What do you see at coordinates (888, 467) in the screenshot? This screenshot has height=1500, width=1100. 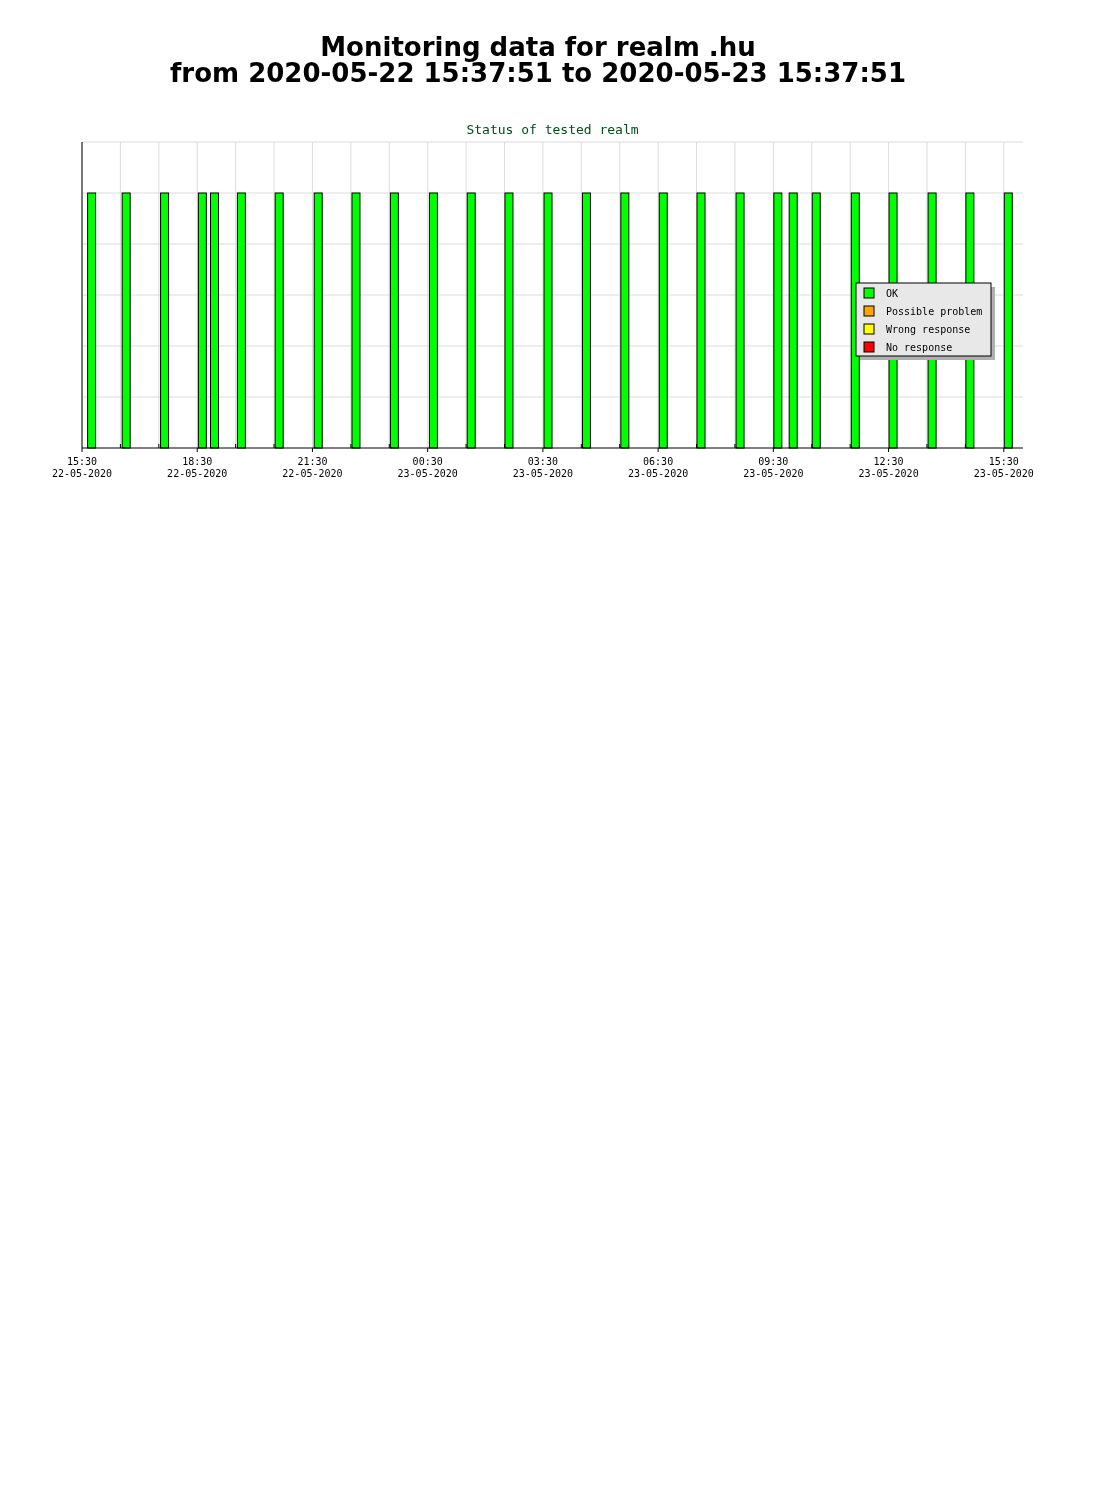 I see `x-tick-label: 12:30 23-05-2020` at bounding box center [888, 467].